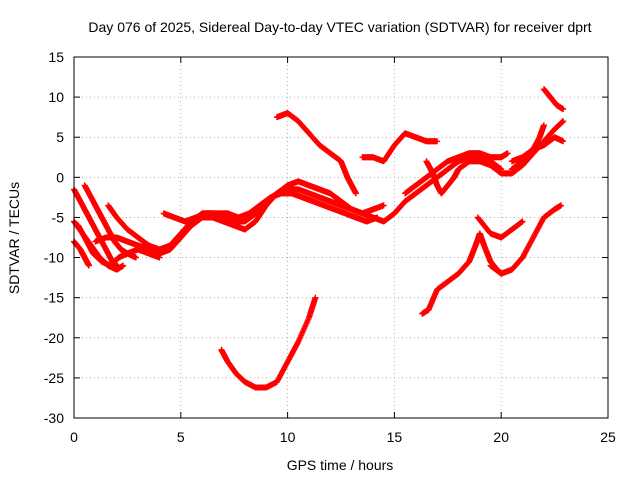 The image size is (640, 480). What do you see at coordinates (119, 245) in the screenshot?
I see `series-arc4` at bounding box center [119, 245].